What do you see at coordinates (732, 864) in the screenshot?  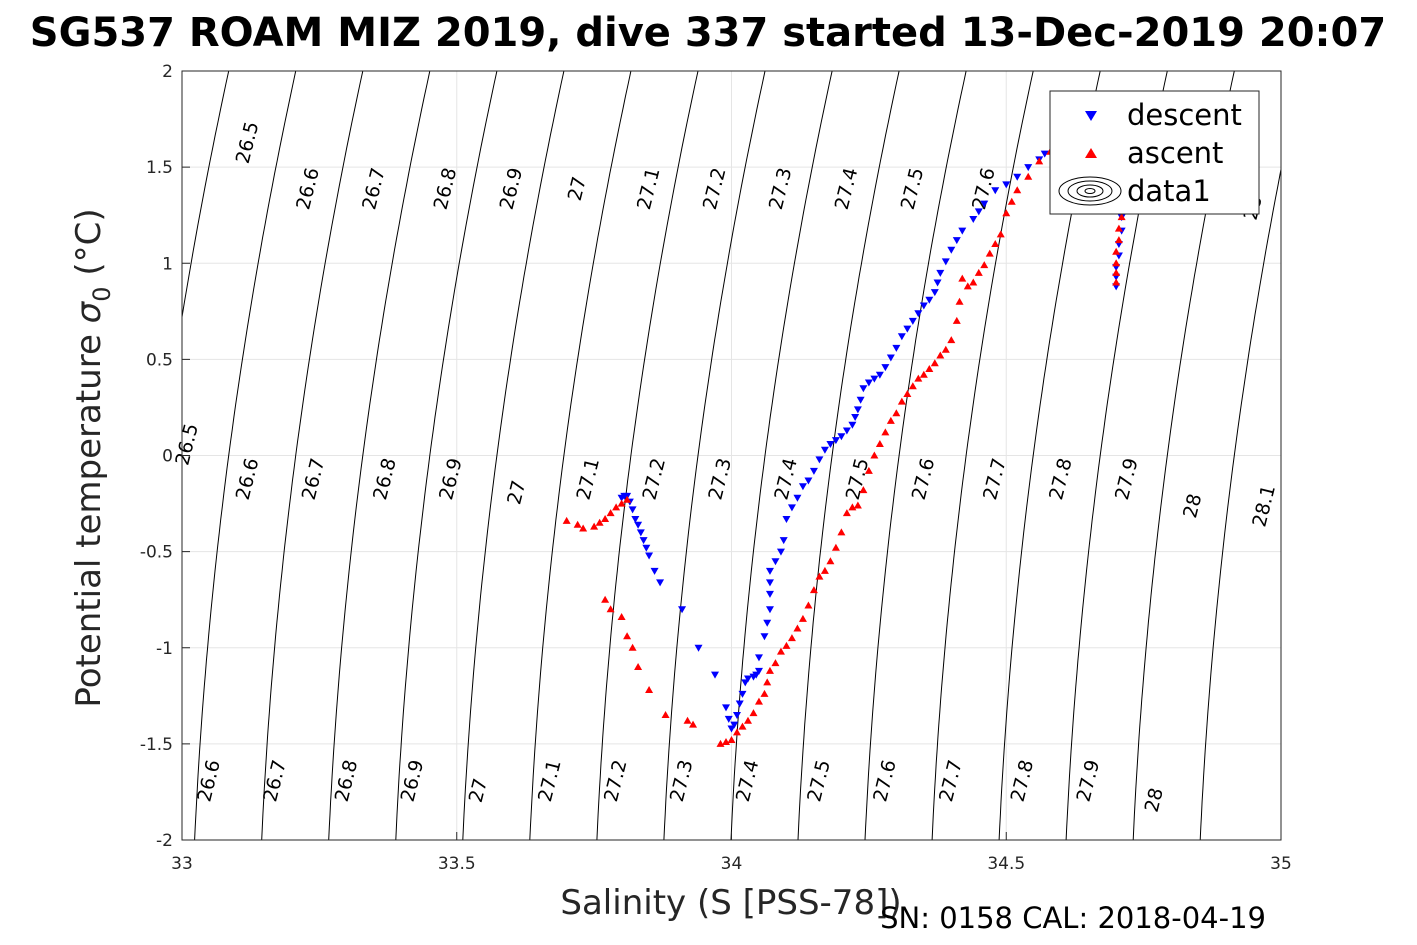 I see `x-tick-label: 34` at bounding box center [732, 864].